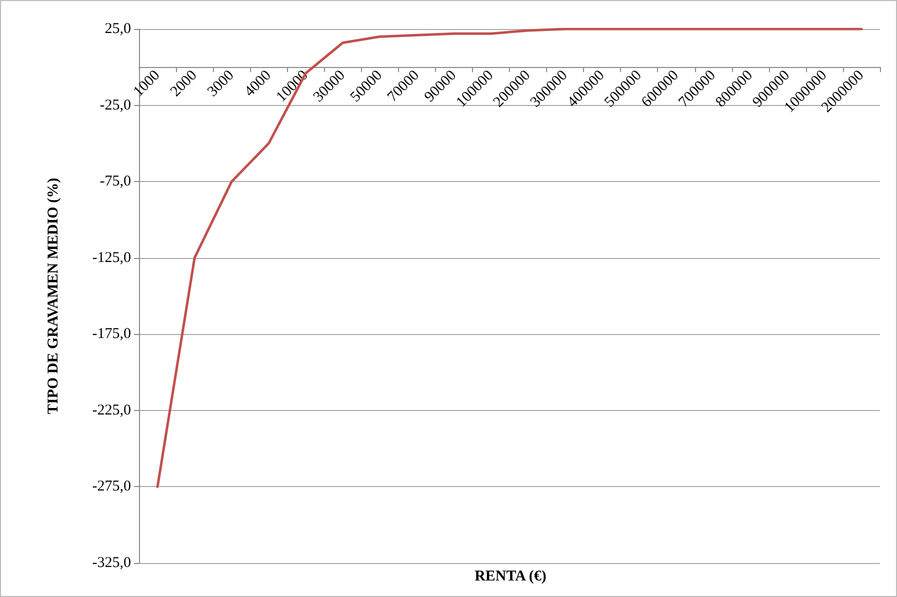  I want to click on y-tick-label: -275,0, so click(111, 486).